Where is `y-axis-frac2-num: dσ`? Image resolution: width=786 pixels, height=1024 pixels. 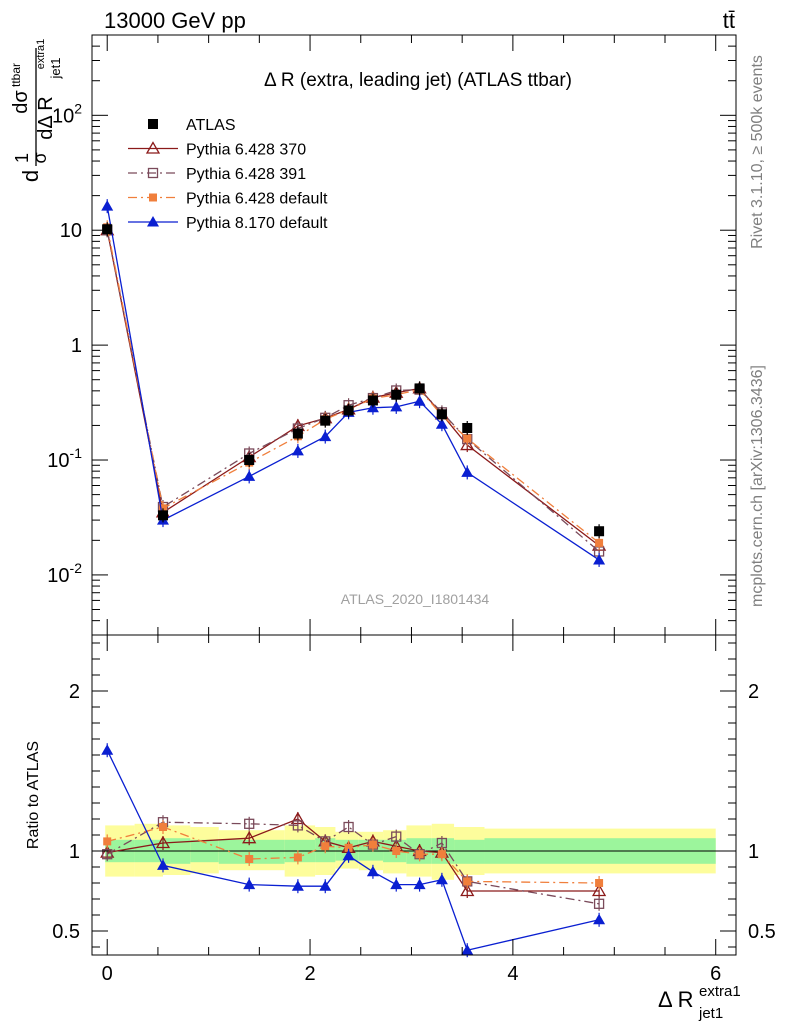
y-axis-frac2-num: dσ is located at coordinates (21, 102).